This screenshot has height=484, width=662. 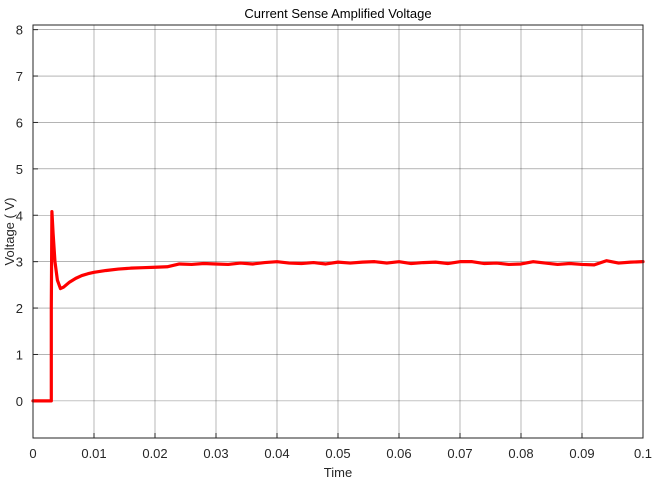 I want to click on x-tick-label: 0.07, so click(x=459, y=453).